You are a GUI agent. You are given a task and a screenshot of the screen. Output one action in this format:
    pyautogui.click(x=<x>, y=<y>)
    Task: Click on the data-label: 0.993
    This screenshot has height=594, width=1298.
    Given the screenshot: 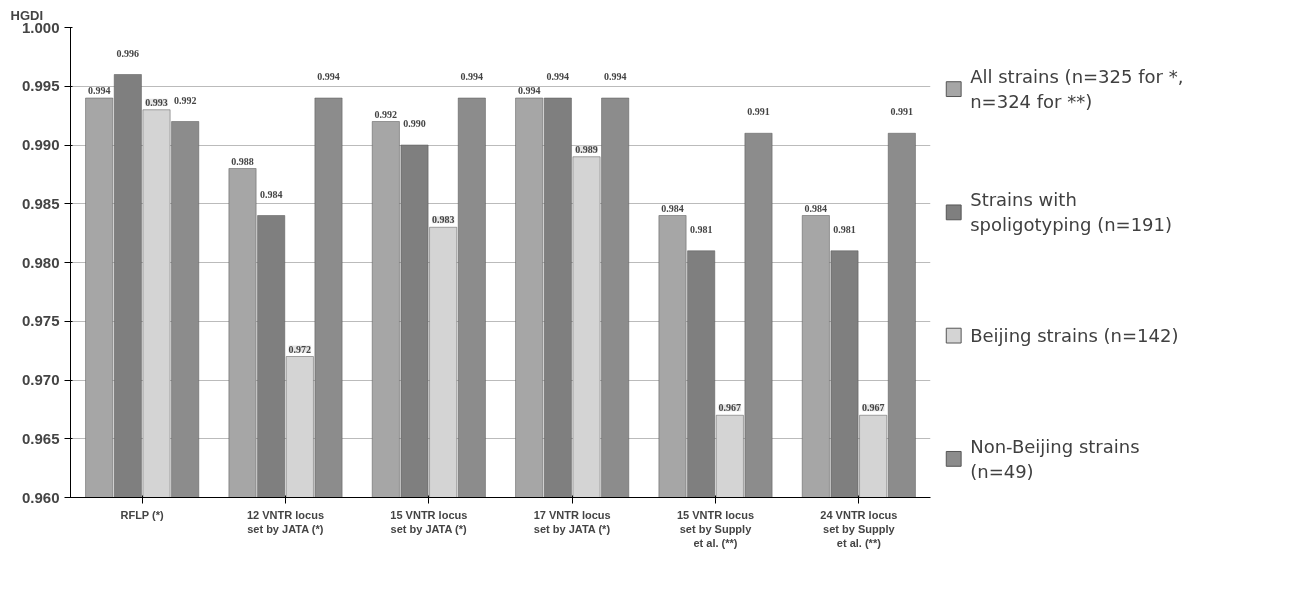 What is the action you would take?
    pyautogui.click(x=156, y=102)
    